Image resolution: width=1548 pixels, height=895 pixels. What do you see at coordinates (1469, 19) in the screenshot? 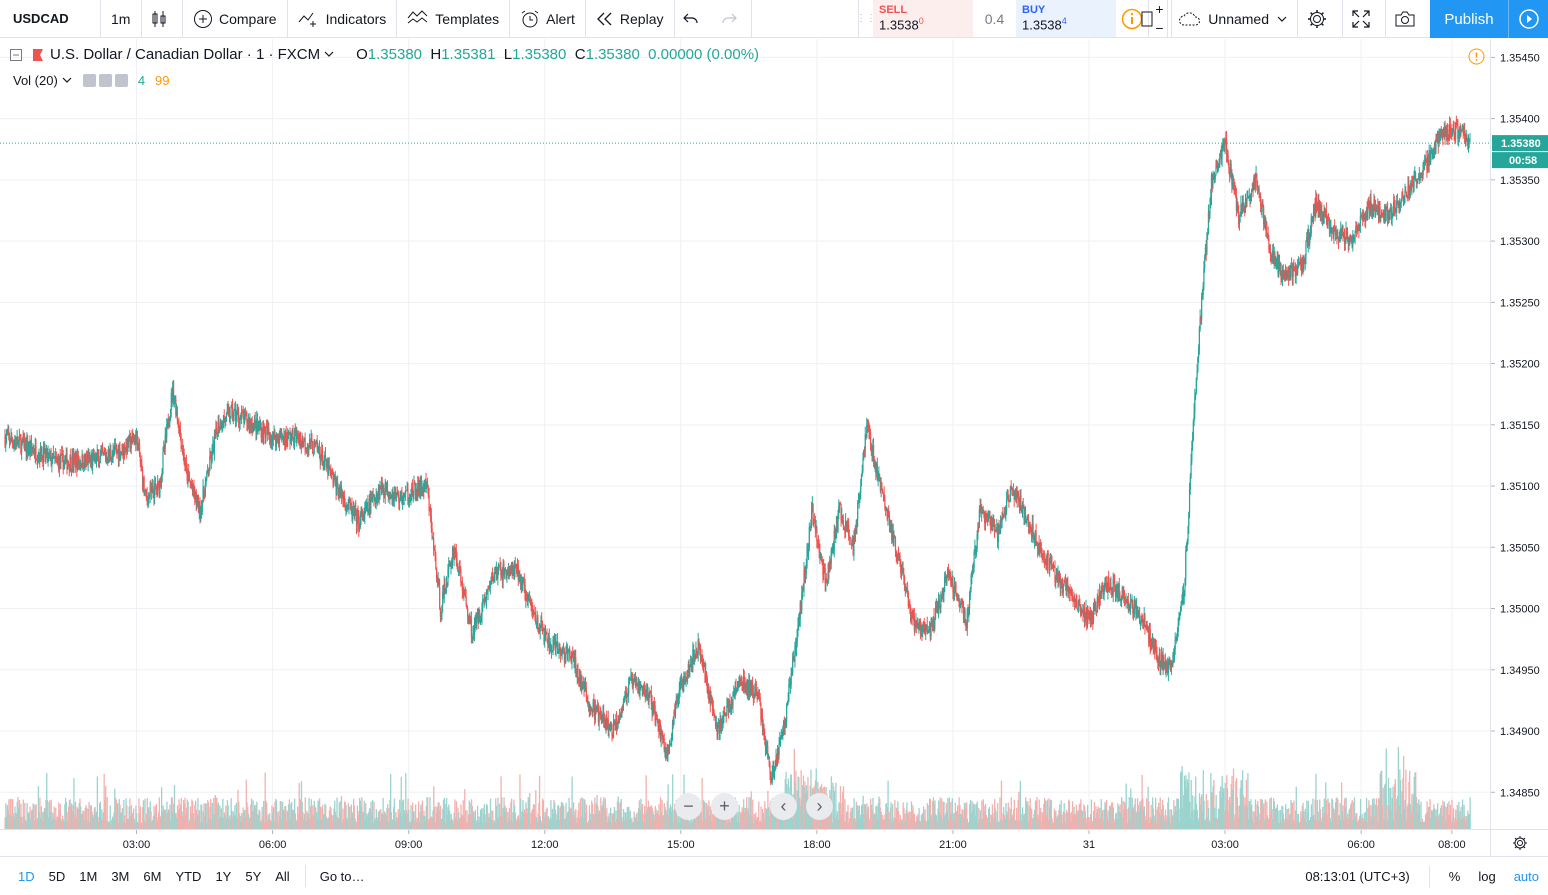
I see `publish-button: Publish` at bounding box center [1469, 19].